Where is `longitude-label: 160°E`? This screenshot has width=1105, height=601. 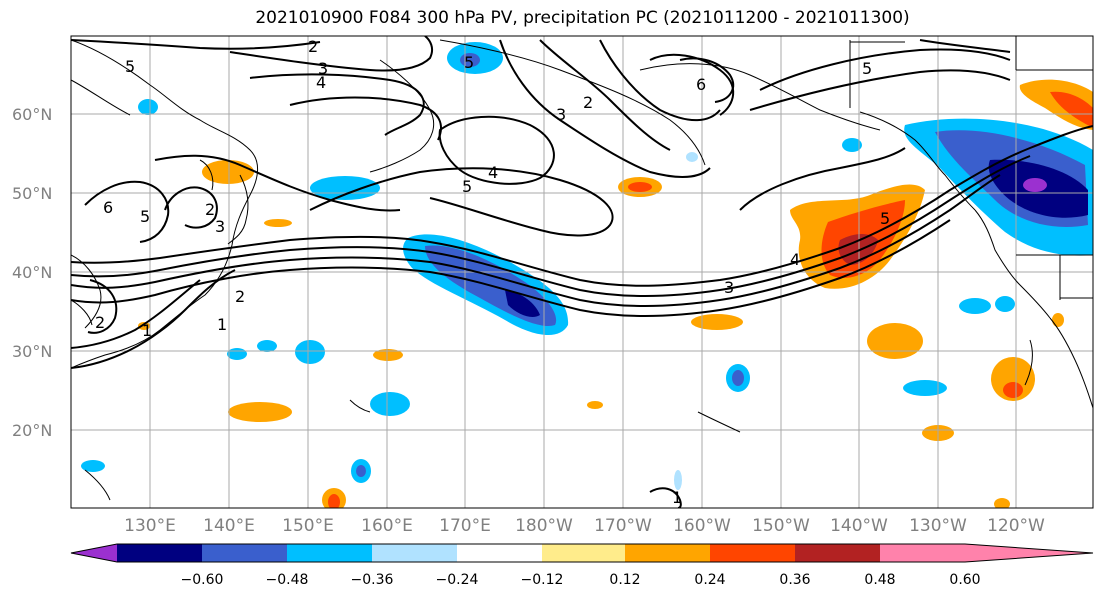
longitude-label: 160°E is located at coordinates (387, 526).